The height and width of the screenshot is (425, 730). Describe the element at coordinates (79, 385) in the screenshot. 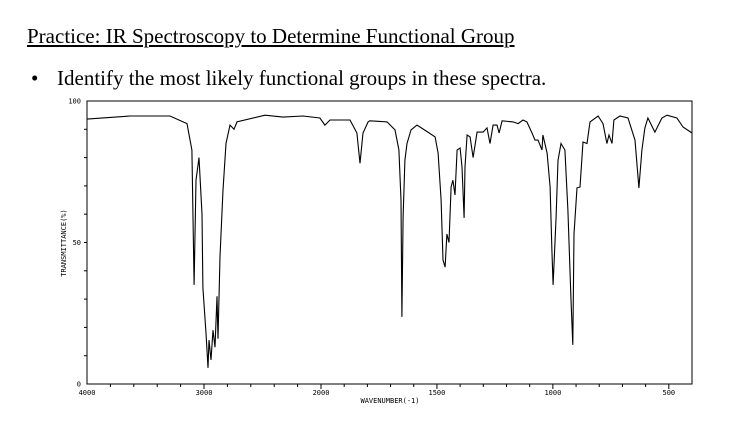

I see `y-tick-label: 0` at that location.